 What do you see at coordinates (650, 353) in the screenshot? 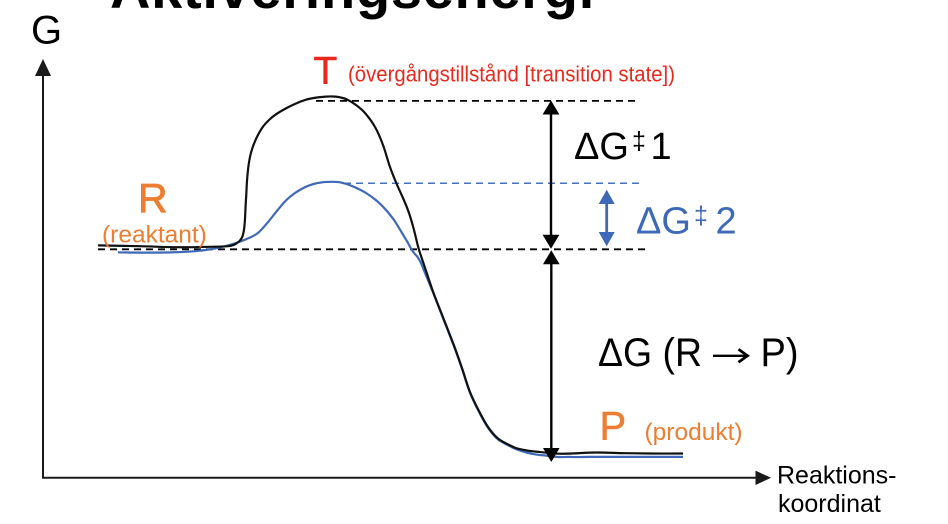
I see `svg-text: ΔG (R` at bounding box center [650, 353].